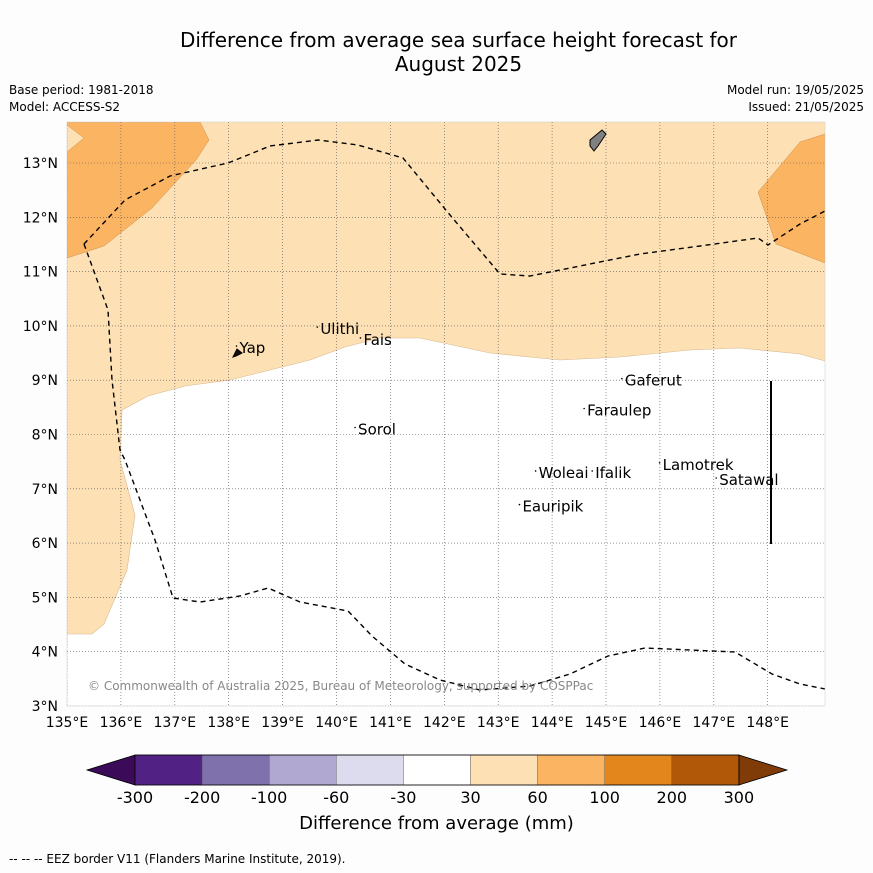  What do you see at coordinates (470, 797) in the screenshot?
I see `colorbar-tick-label: 30` at bounding box center [470, 797].